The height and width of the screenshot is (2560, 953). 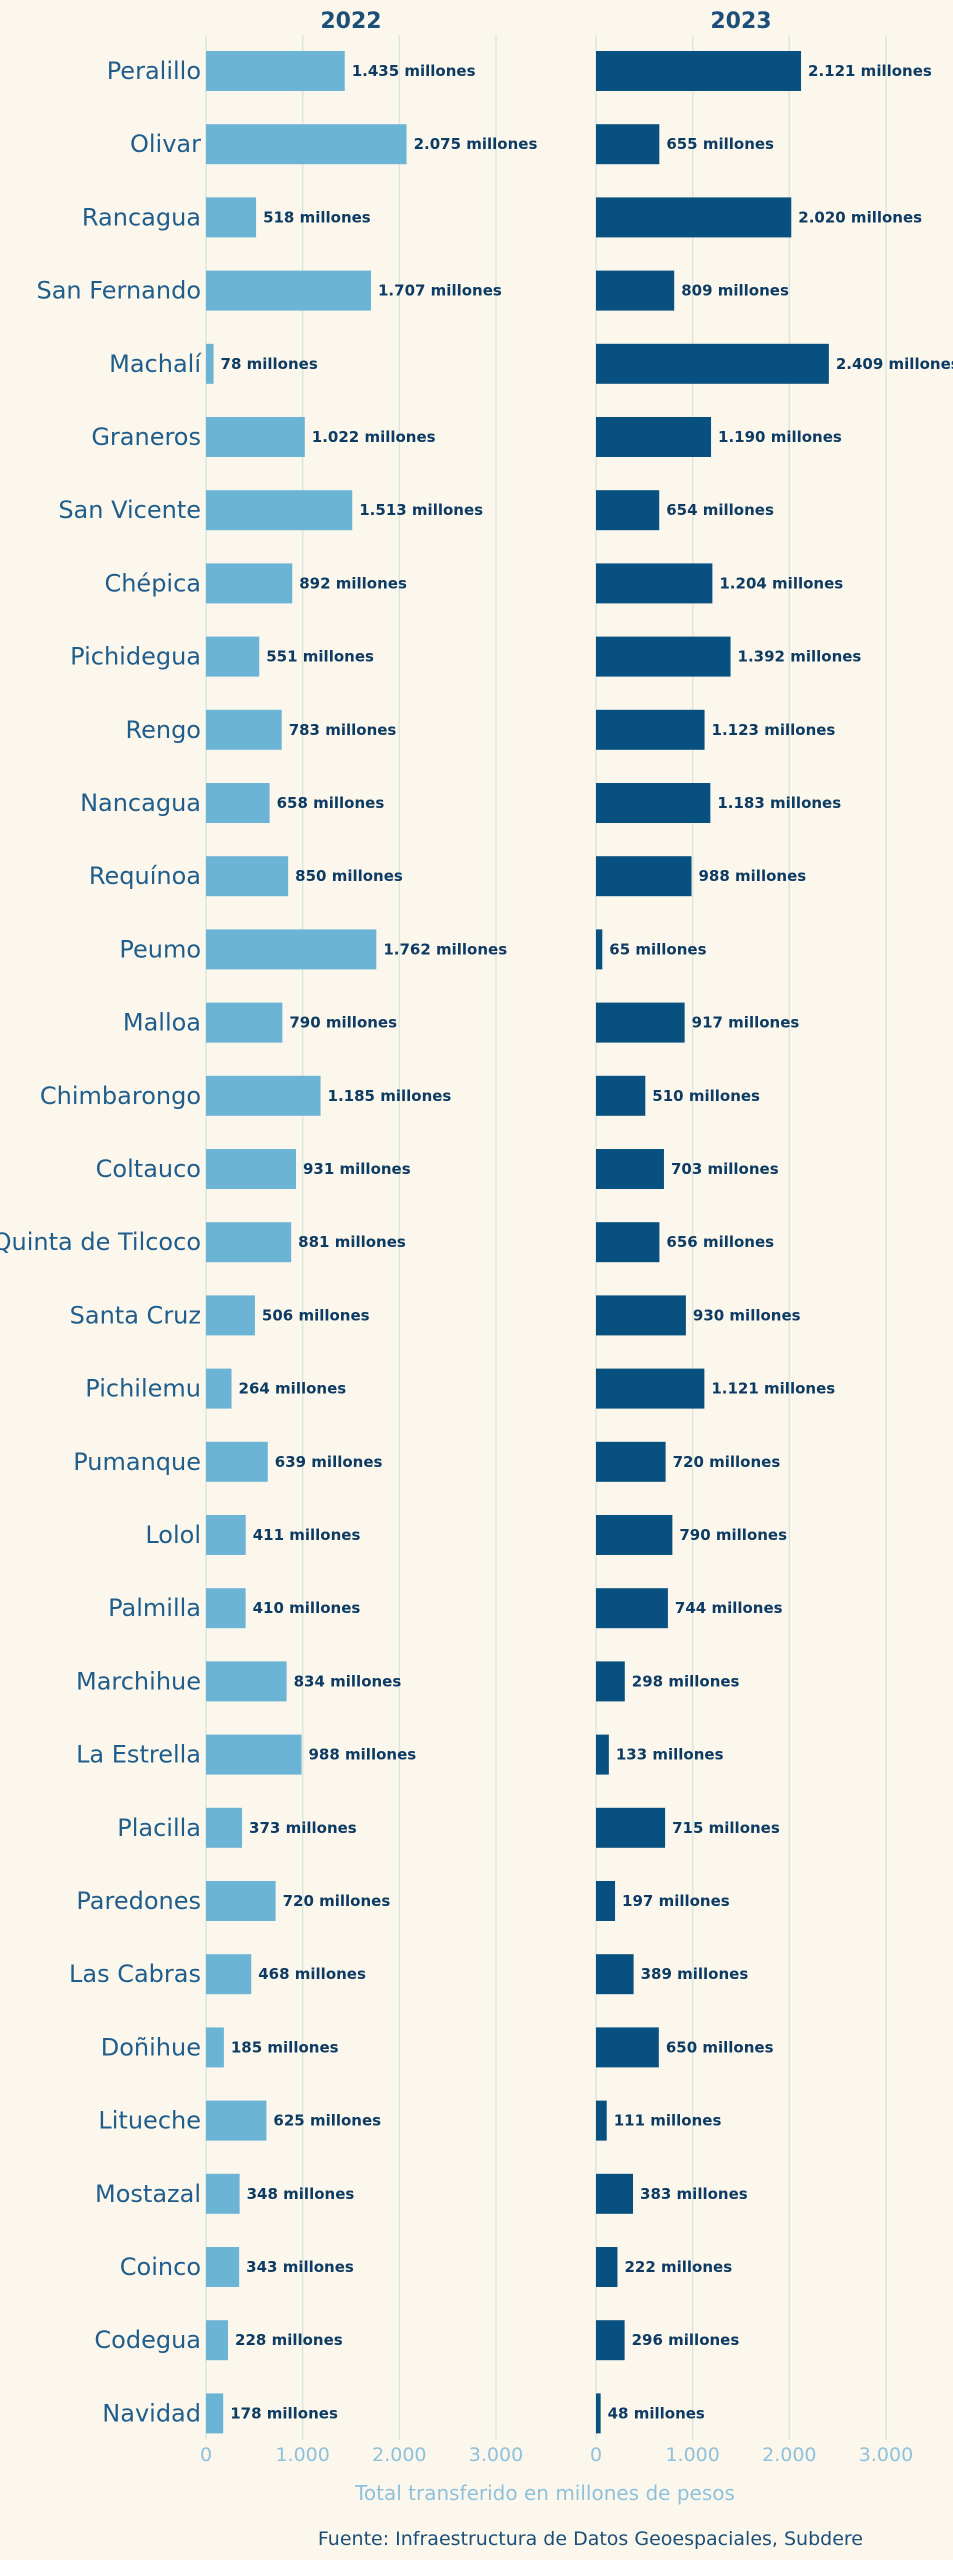 What do you see at coordinates (720, 1242) in the screenshot?
I see `data-label: 656 millones` at bounding box center [720, 1242].